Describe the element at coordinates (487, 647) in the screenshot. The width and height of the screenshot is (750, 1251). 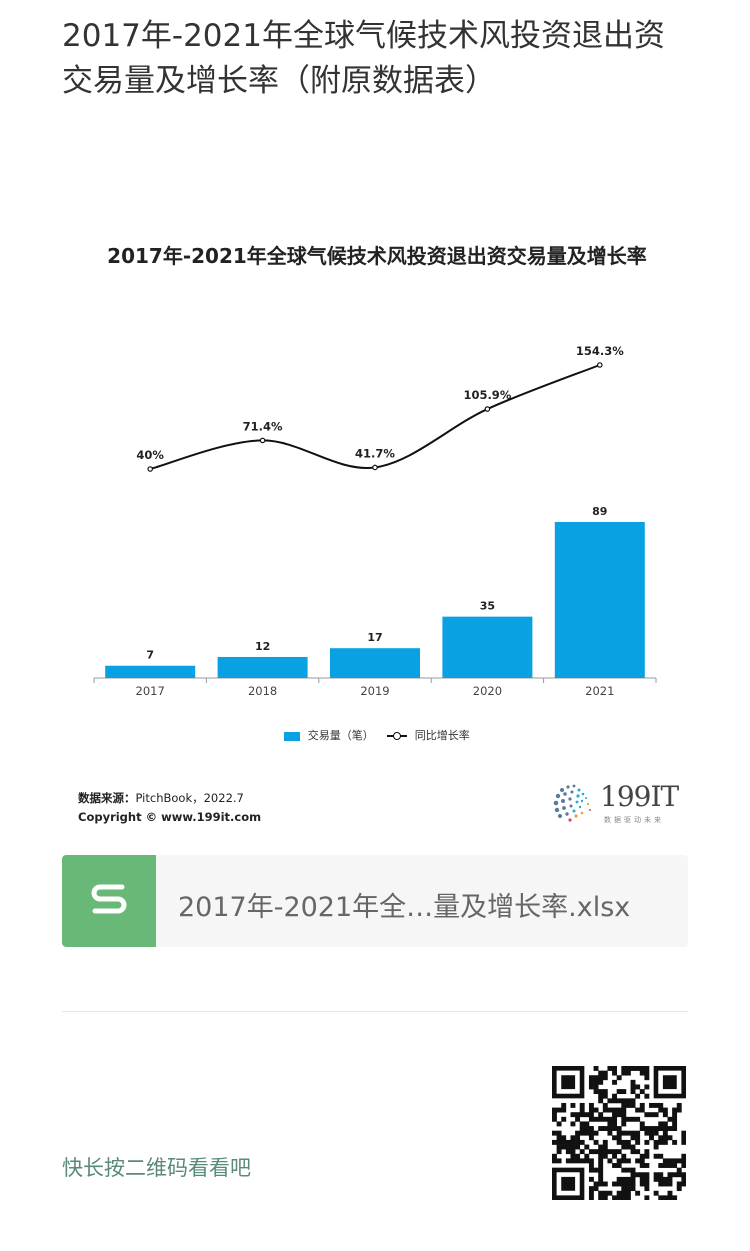
I see `bar-2020` at that location.